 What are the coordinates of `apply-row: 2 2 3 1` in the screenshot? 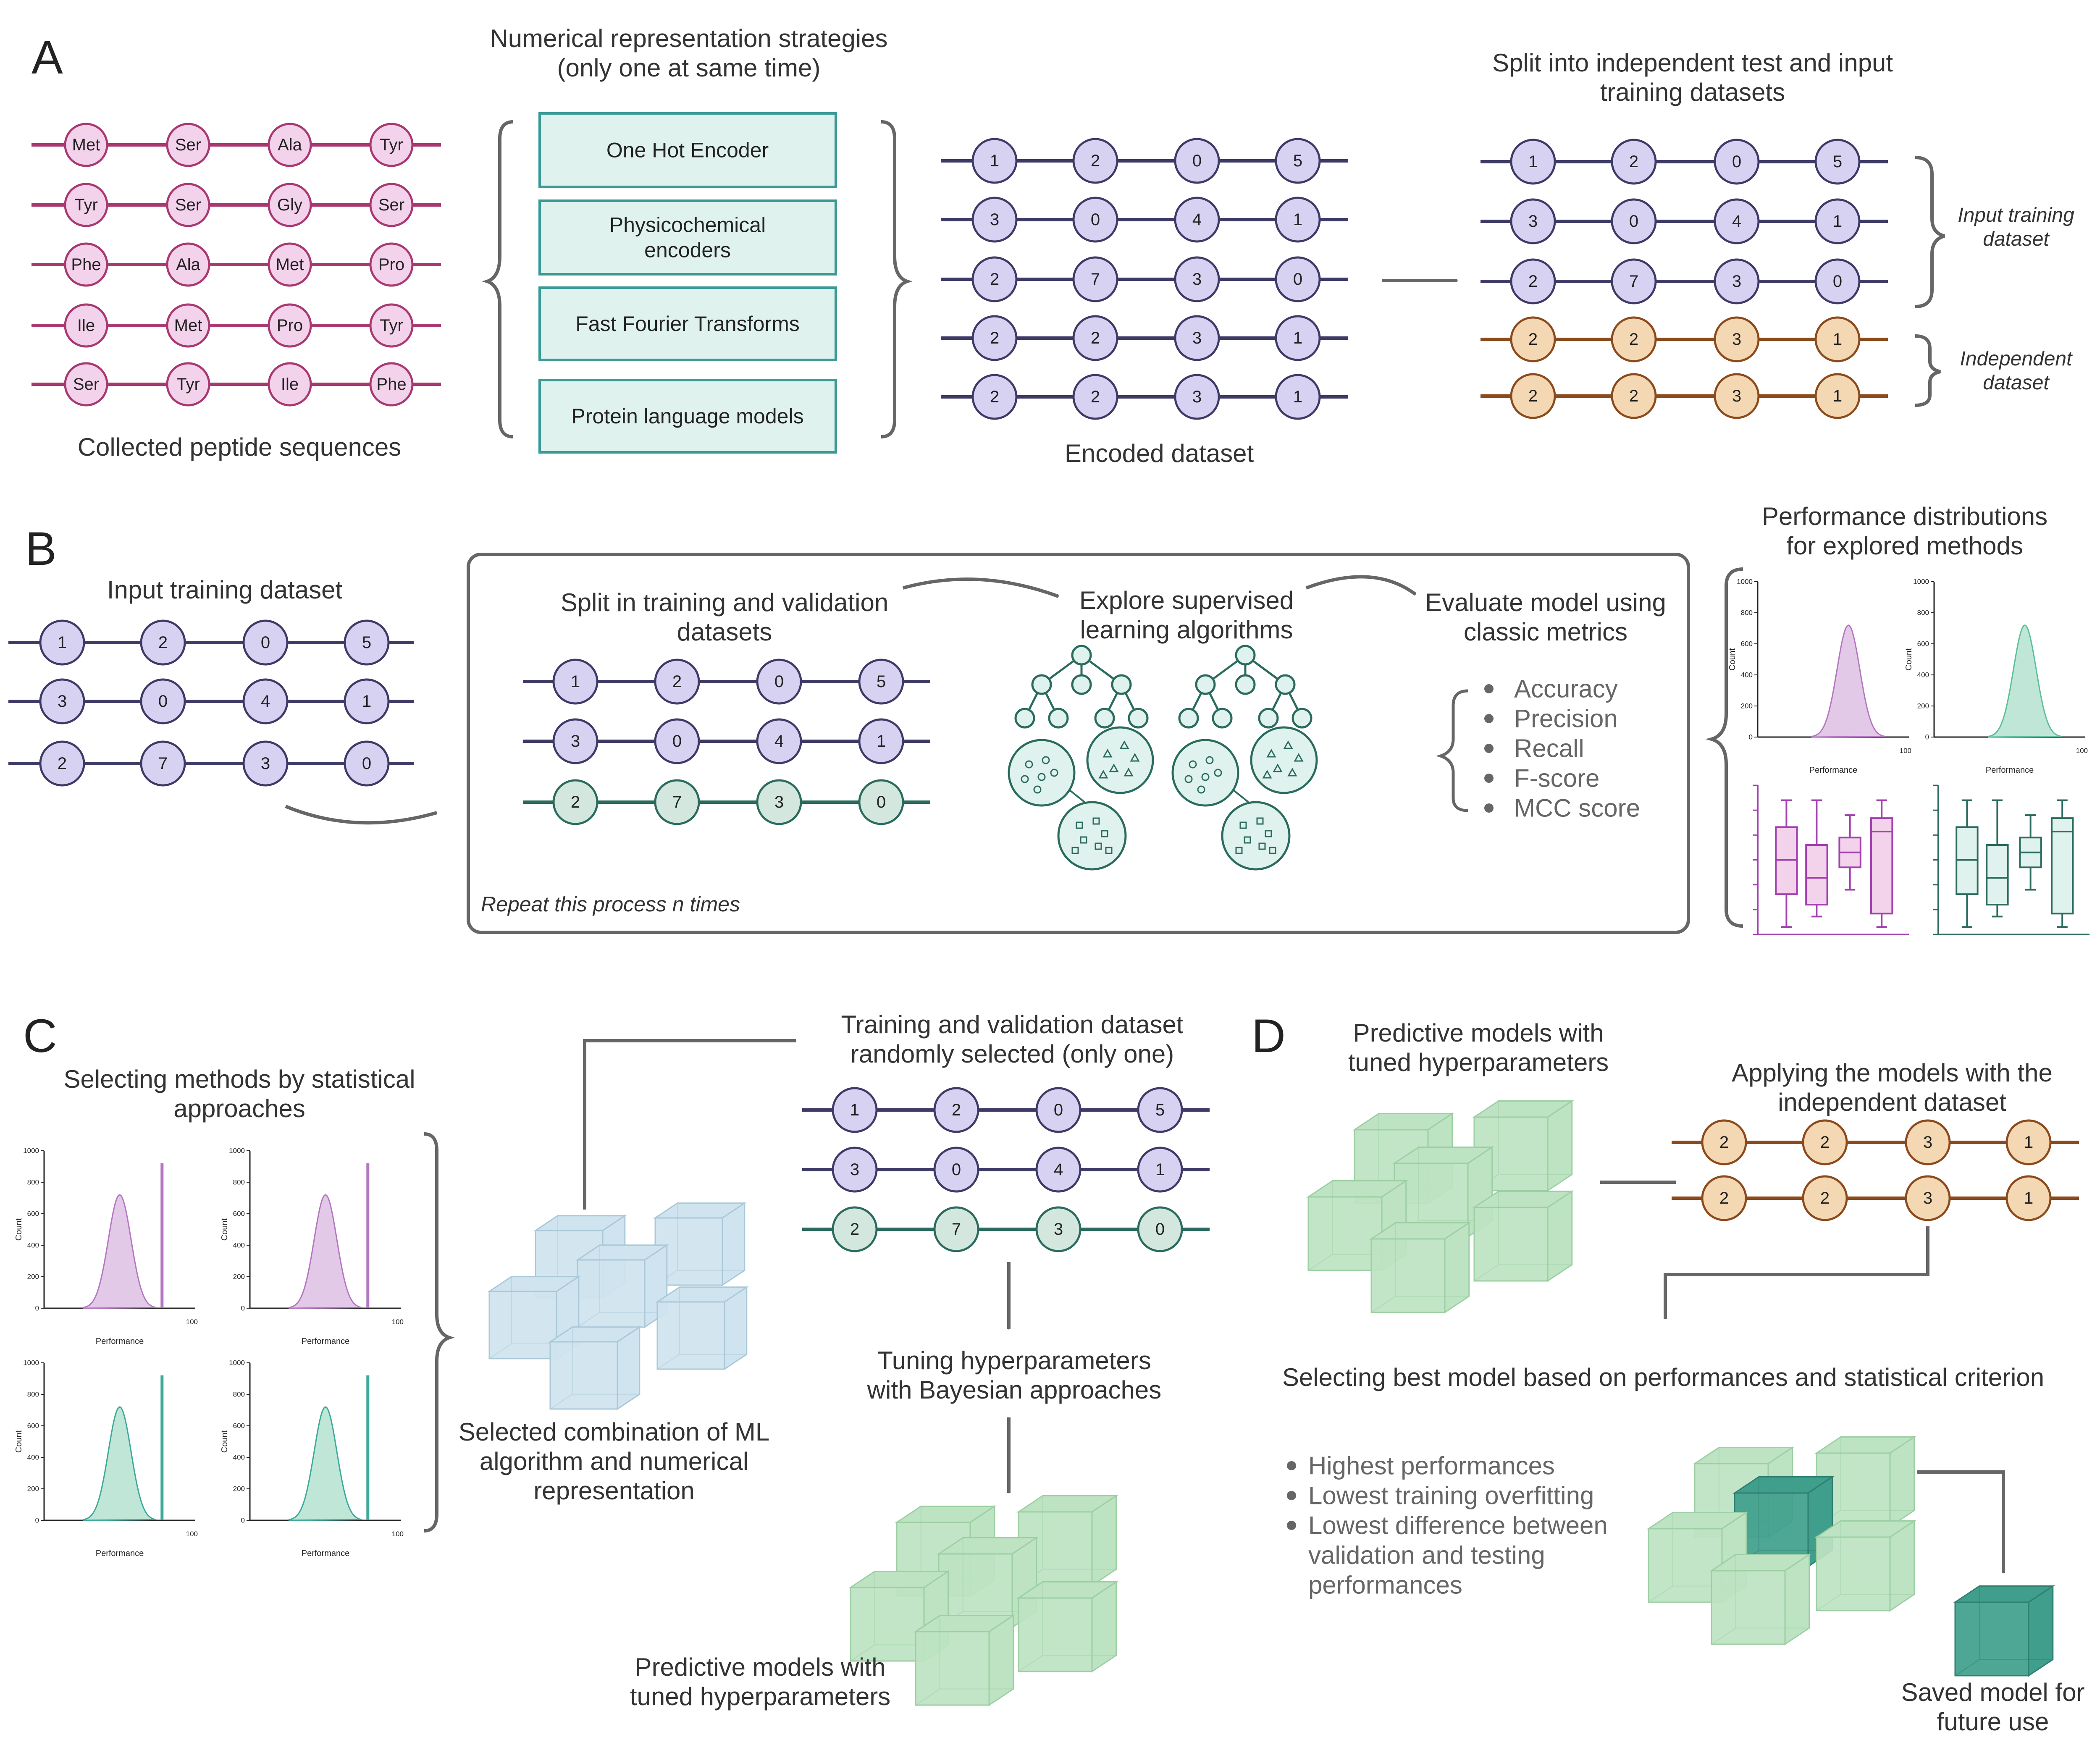 It's located at (1875, 1198).